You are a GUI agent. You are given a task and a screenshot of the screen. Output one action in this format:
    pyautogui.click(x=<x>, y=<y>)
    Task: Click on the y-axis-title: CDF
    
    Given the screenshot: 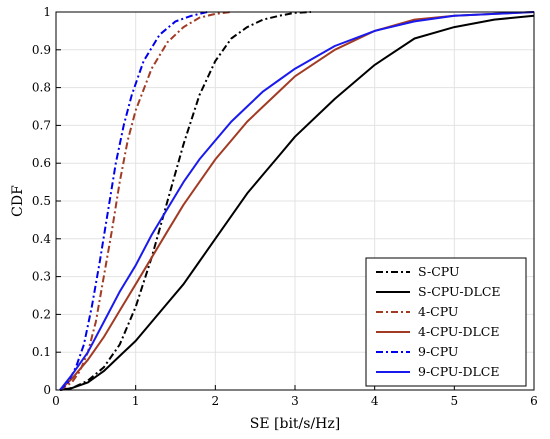 What is the action you would take?
    pyautogui.click(x=18, y=201)
    